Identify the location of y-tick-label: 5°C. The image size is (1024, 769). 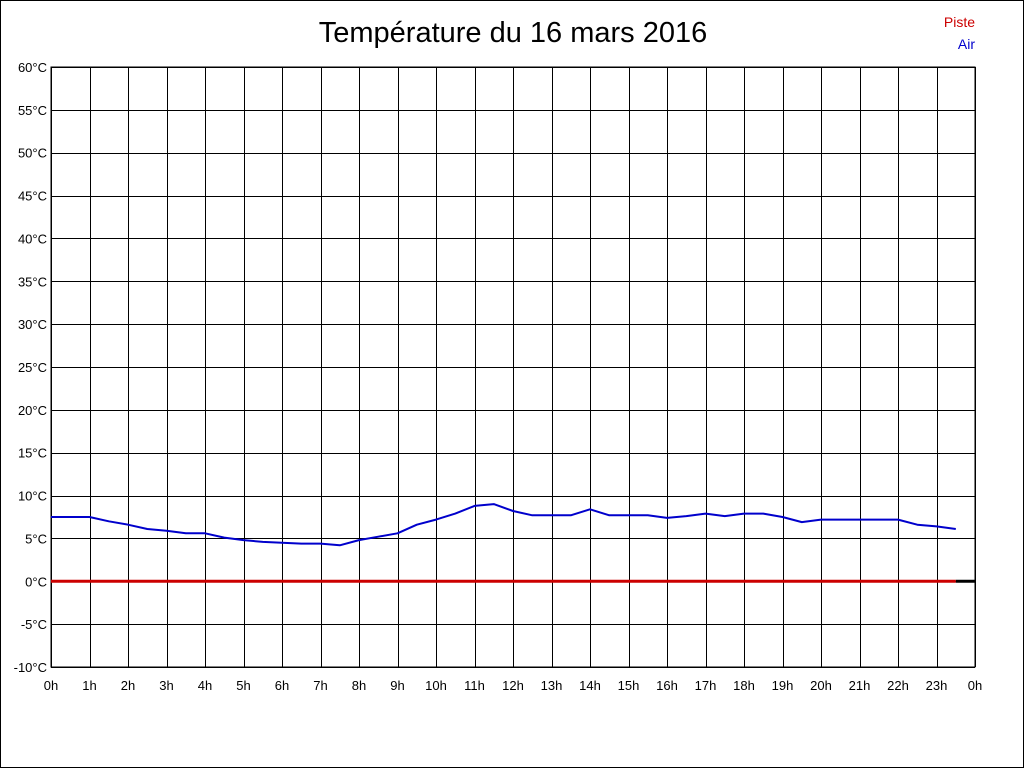
(36, 538).